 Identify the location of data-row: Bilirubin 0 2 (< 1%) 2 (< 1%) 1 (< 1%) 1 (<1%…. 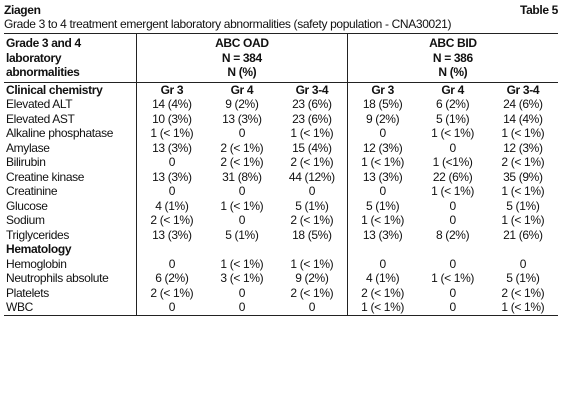
(281, 162).